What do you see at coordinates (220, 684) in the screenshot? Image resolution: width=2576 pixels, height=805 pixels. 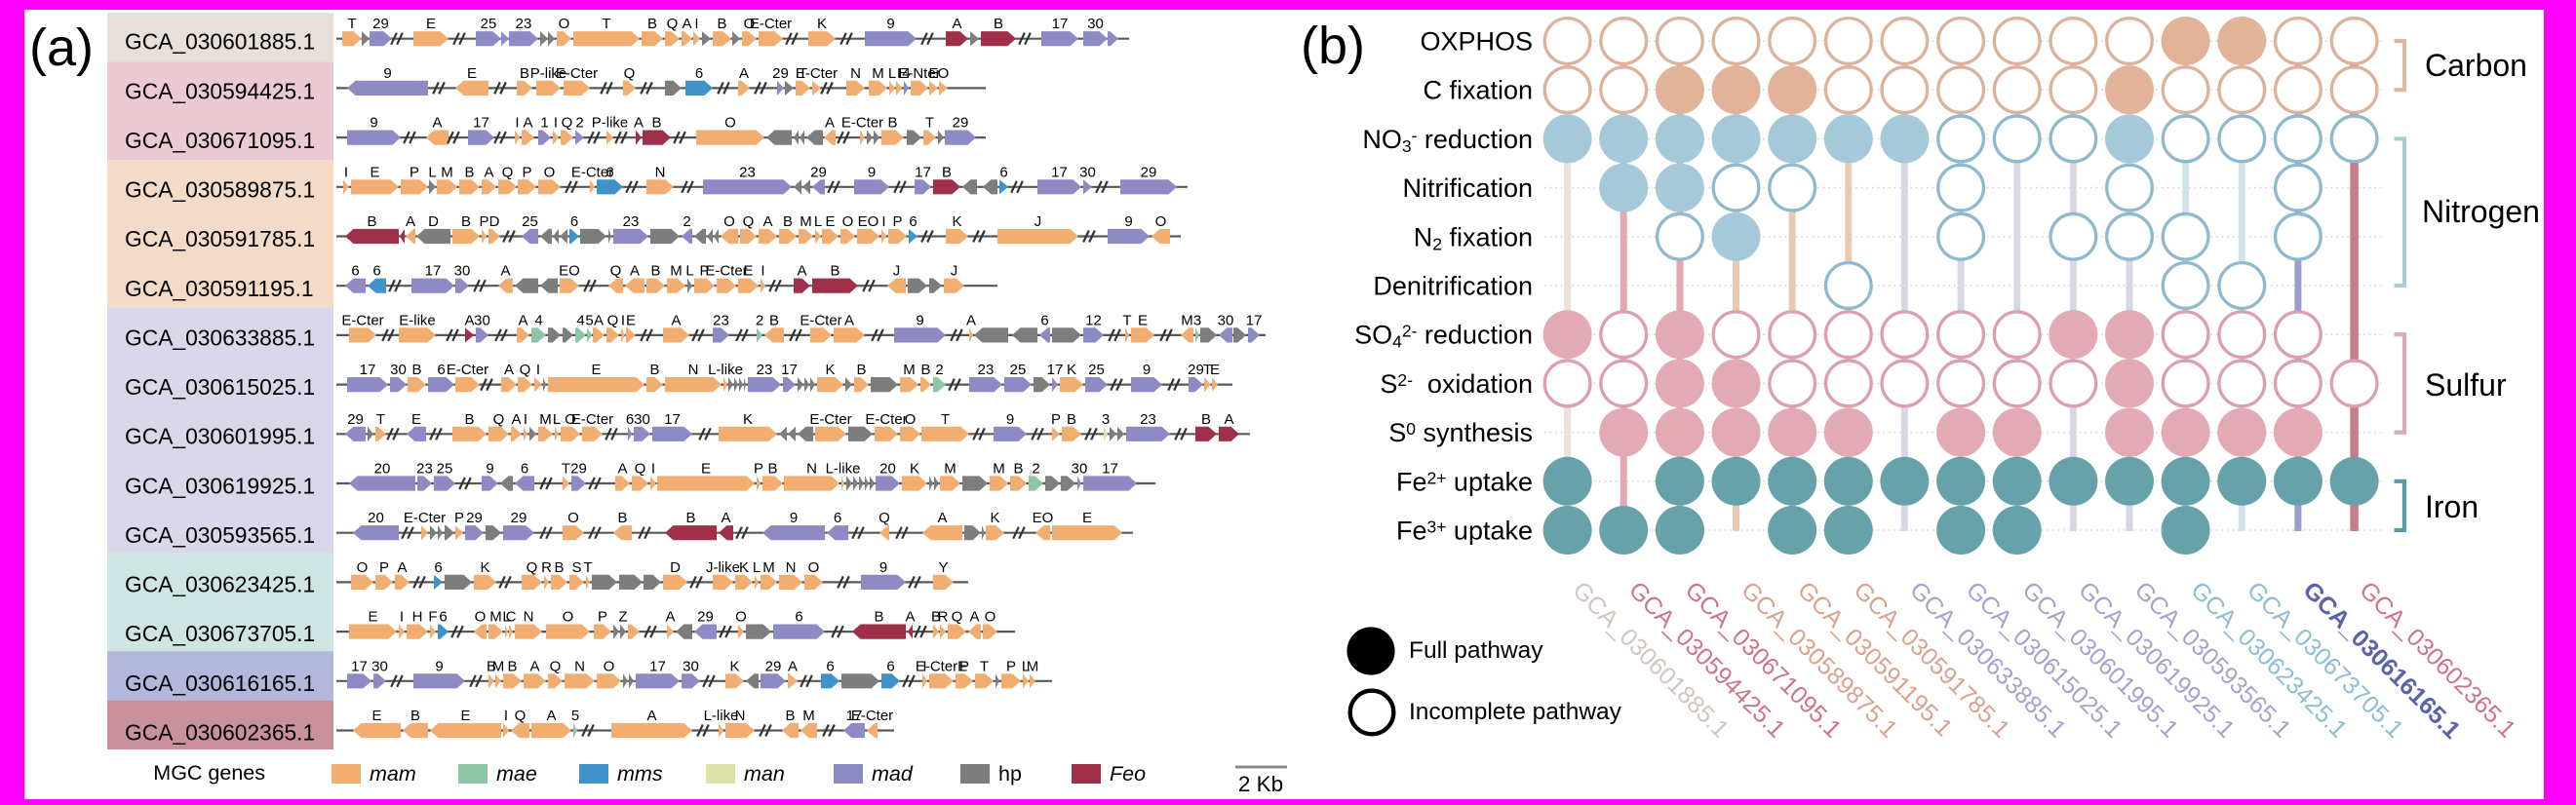 I see `svg-text: GCA_030616165.1` at bounding box center [220, 684].